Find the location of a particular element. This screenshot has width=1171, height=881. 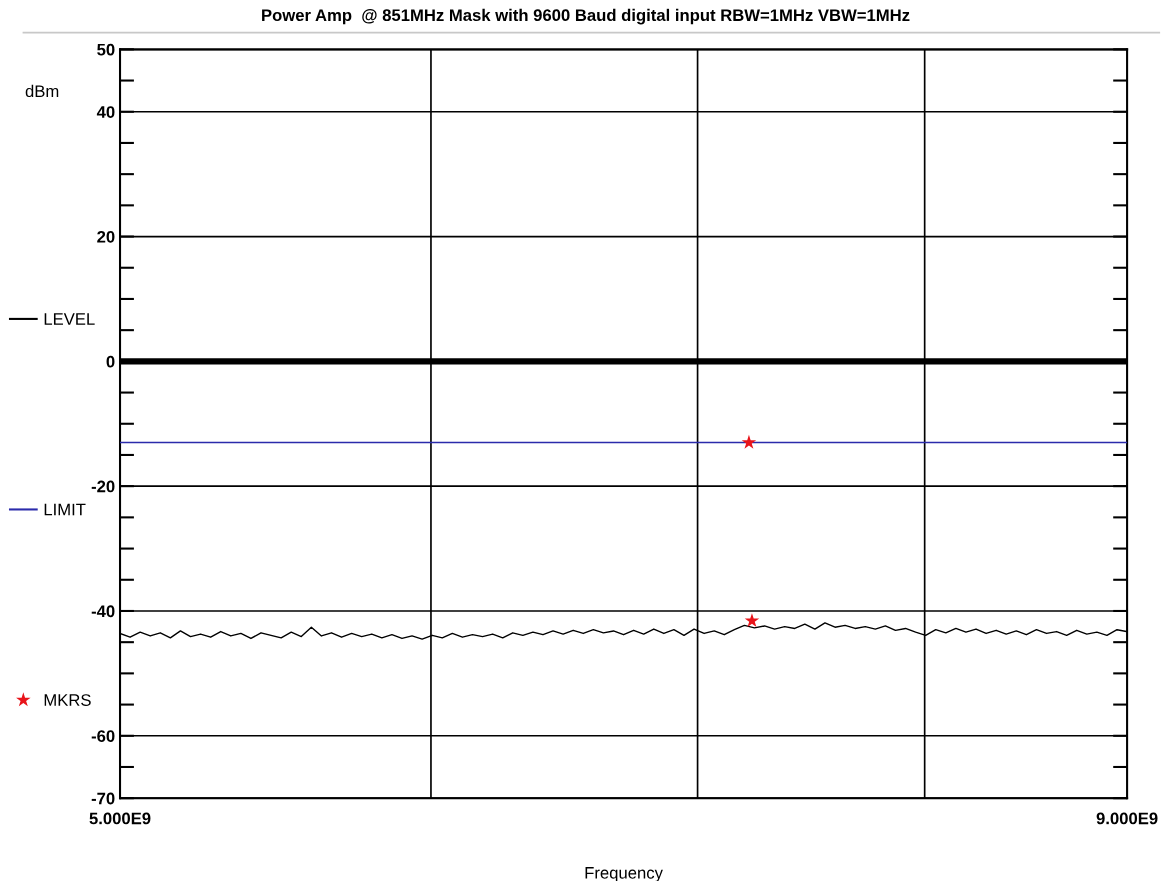

x-tick-label: 9.000E9 is located at coordinates (1127, 818).